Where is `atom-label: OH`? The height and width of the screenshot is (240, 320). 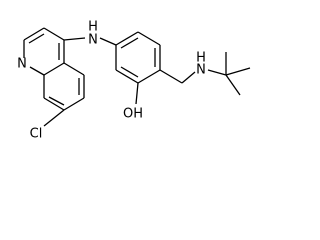 atom-label: OH is located at coordinates (133, 114).